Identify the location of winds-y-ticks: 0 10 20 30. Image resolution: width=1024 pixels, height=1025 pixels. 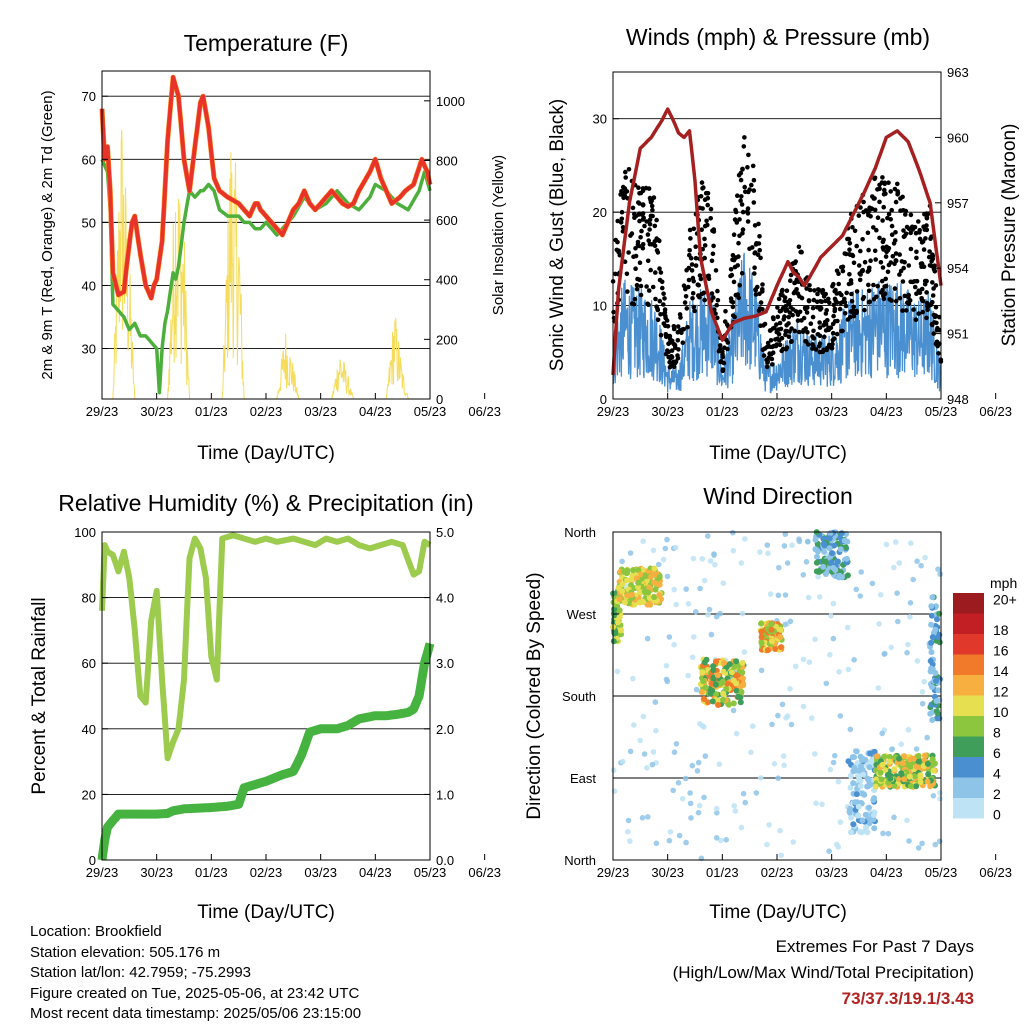
(606, 259).